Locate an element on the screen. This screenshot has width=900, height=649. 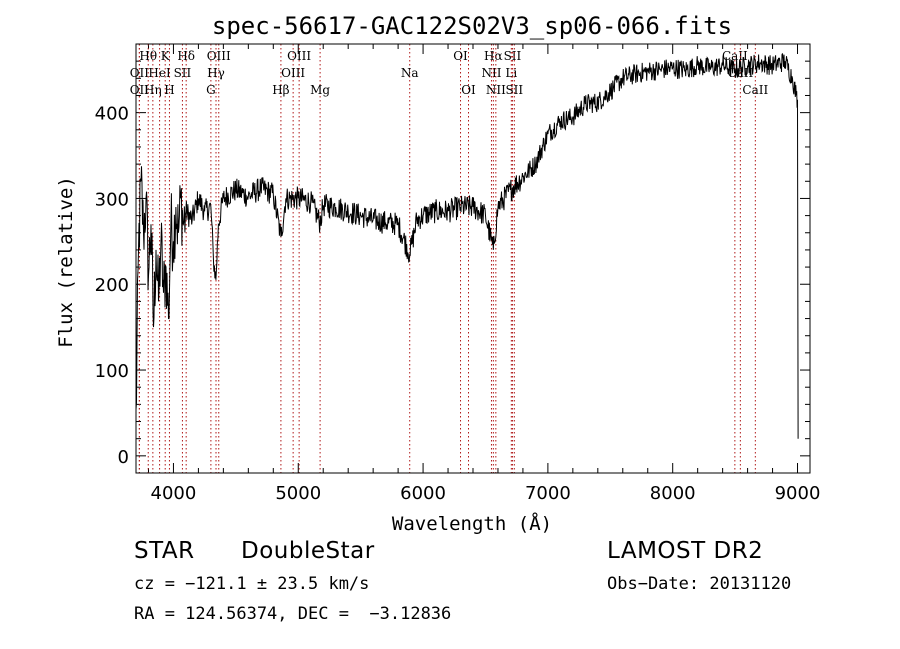
y-tick-label: 200 is located at coordinates (112, 285).